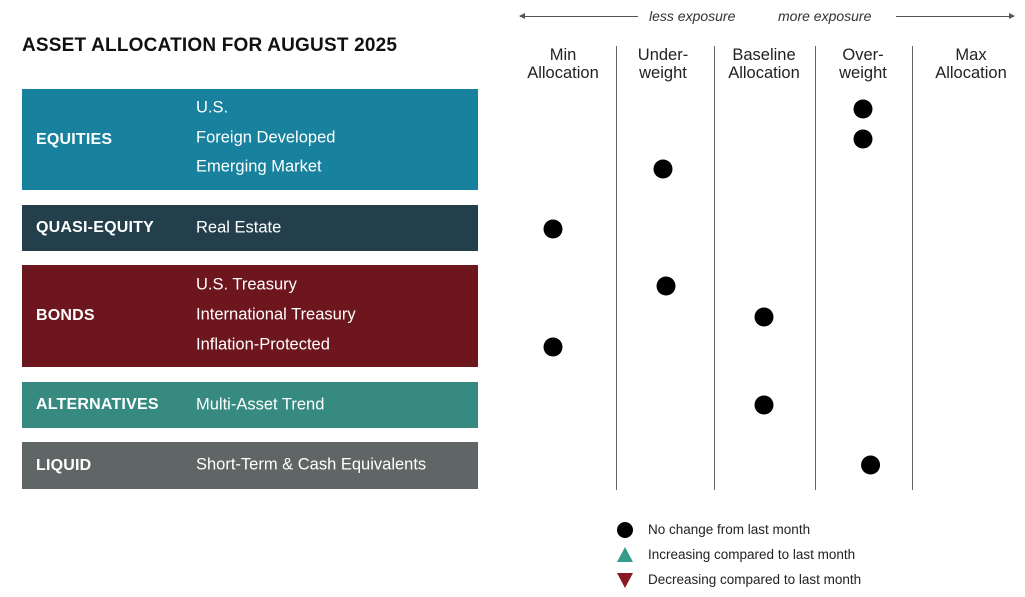 Image resolution: width=1025 pixels, height=597 pixels. I want to click on column-header-underweight: Under-weight, so click(663, 64).